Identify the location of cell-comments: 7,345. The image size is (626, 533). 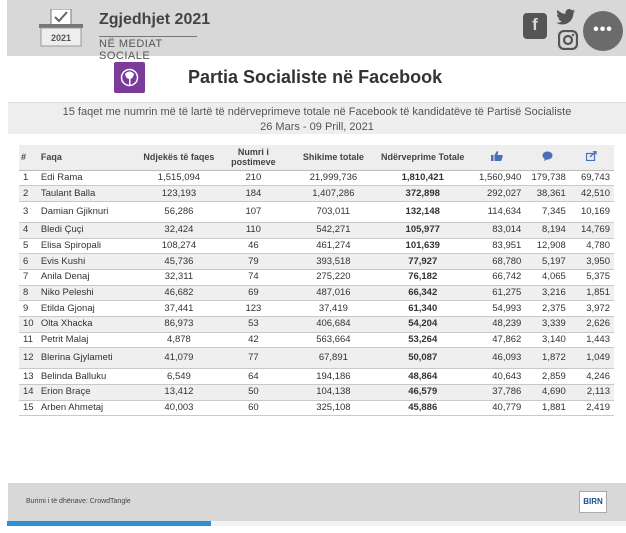
(547, 212).